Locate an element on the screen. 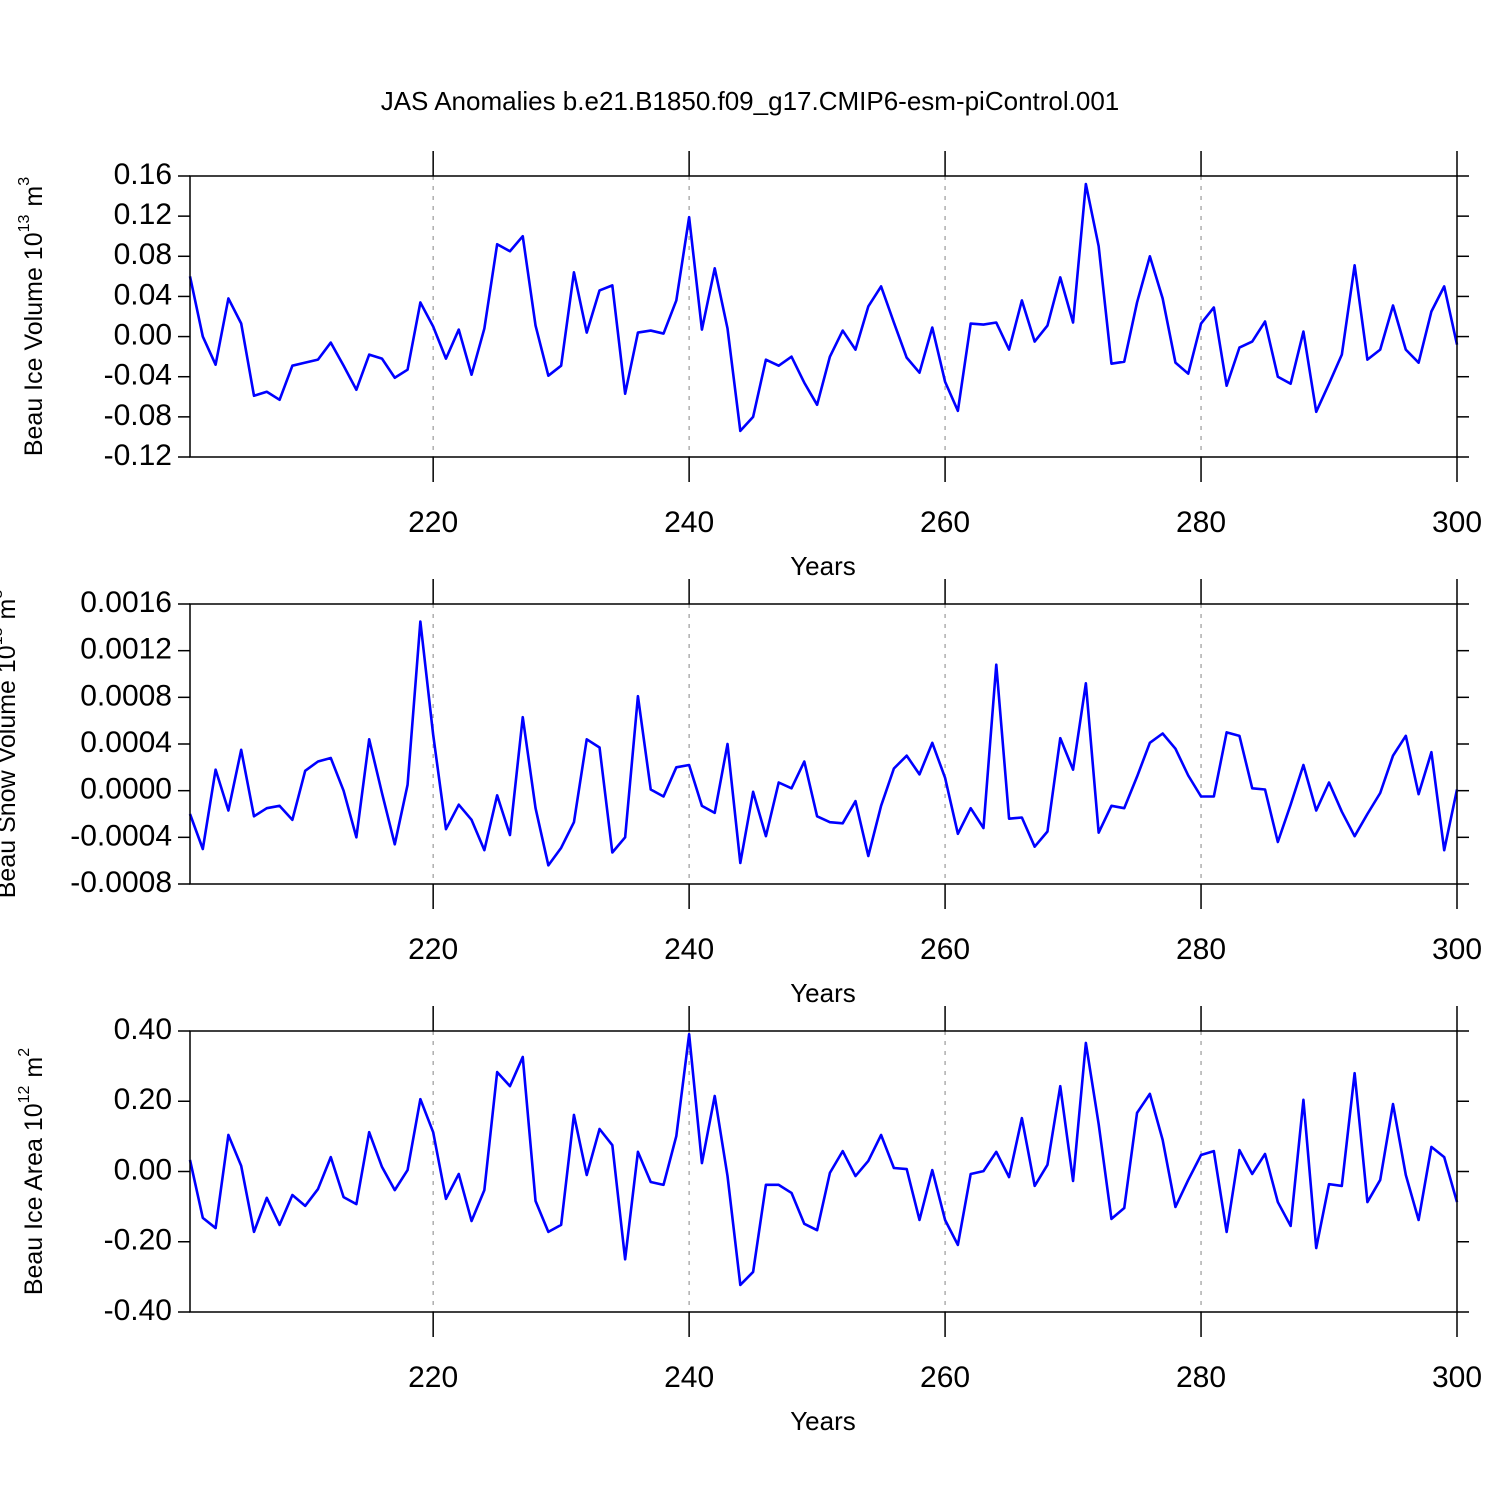 The height and width of the screenshot is (1500, 1500). y-tick-label: 0.0000 is located at coordinates (126, 789).